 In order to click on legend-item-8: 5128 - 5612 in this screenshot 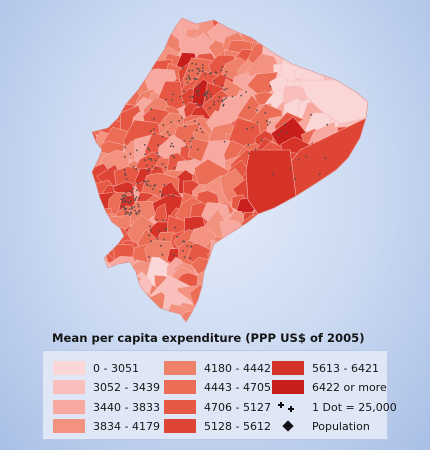, I will do `click(217, 426)`.